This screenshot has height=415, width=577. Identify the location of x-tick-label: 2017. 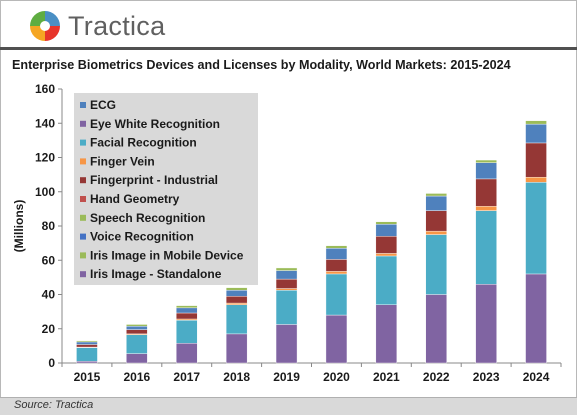
(186, 377).